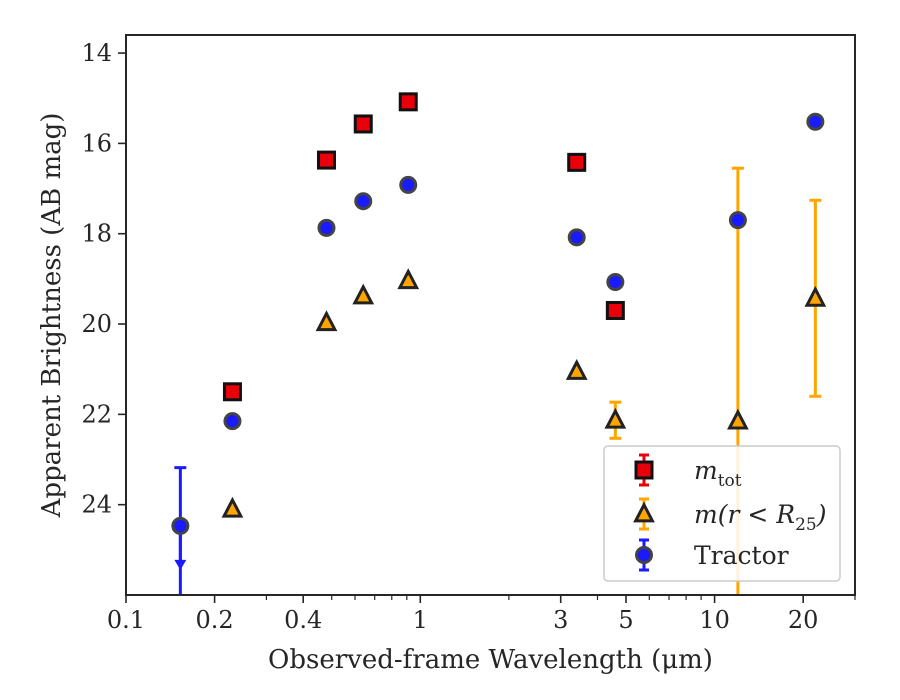  What do you see at coordinates (688, 472) in the screenshot?
I see `legend-entry: mtot` at bounding box center [688, 472].